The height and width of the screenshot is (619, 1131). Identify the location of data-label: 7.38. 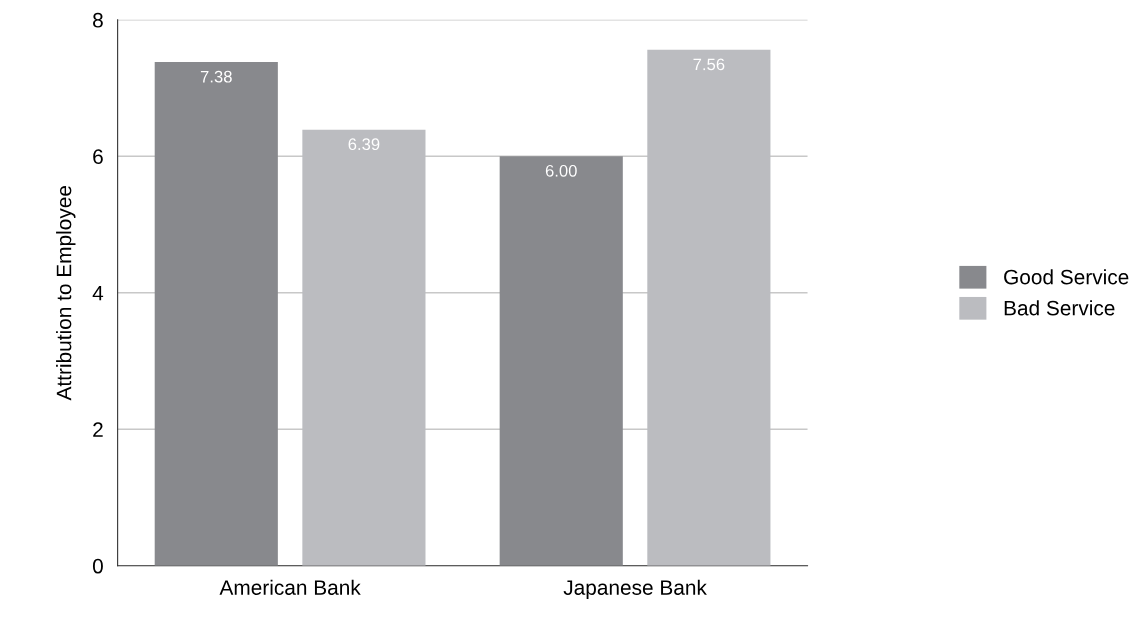
(216, 76).